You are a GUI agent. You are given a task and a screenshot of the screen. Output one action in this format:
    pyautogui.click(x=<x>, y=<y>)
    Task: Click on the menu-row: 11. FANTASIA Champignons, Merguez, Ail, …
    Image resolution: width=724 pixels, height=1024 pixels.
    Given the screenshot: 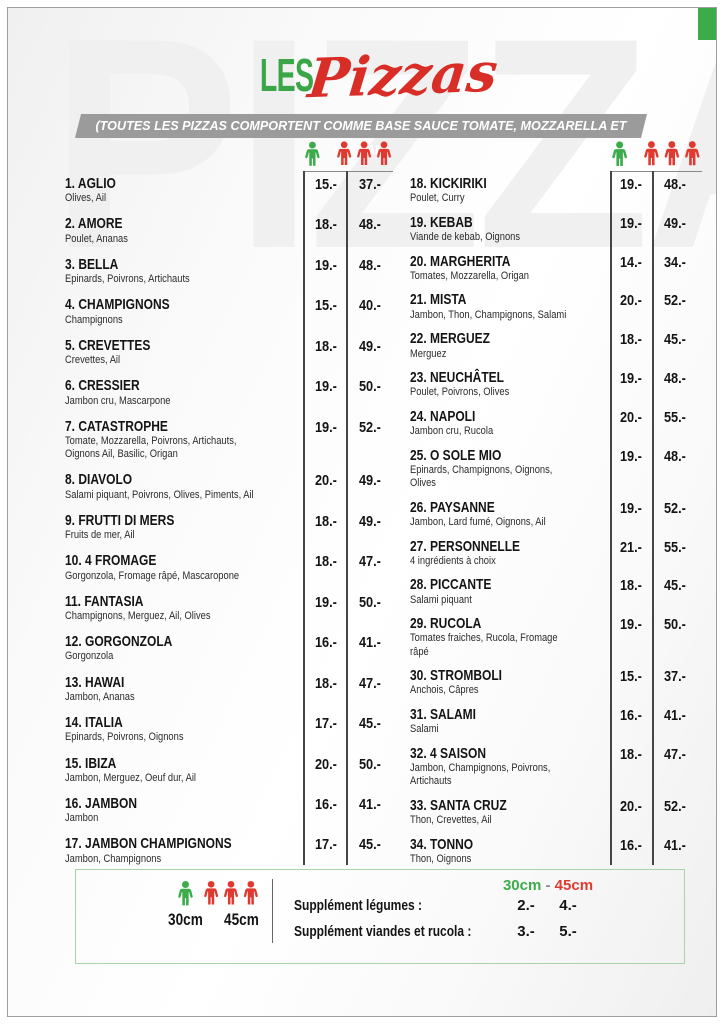 What is the action you would take?
    pyautogui.click(x=229, y=608)
    